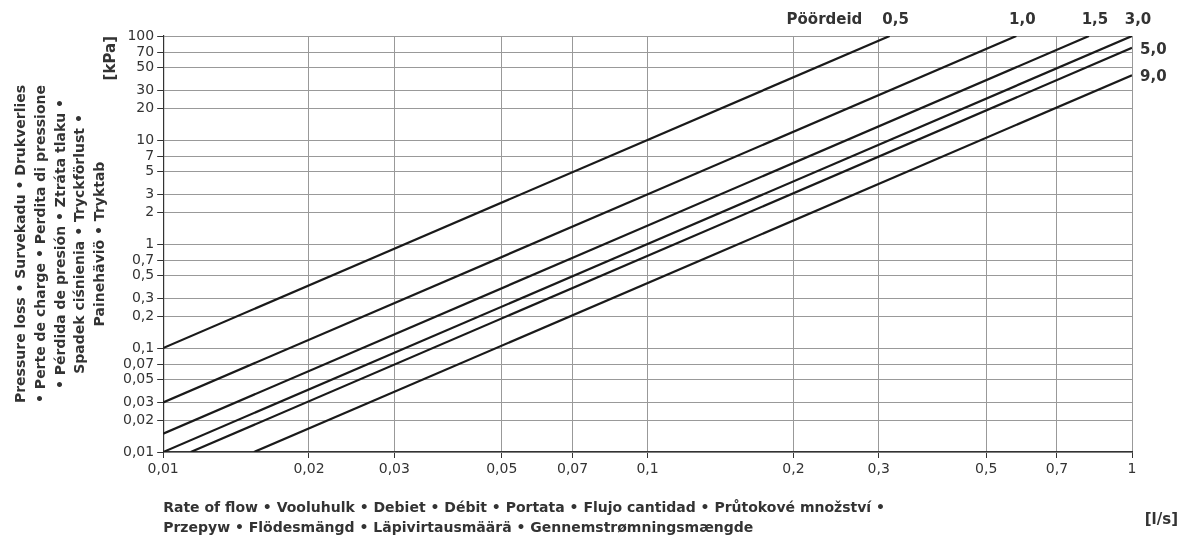 The width and height of the screenshot is (1192, 546). I want to click on y-tick-label: 2, so click(150, 211).